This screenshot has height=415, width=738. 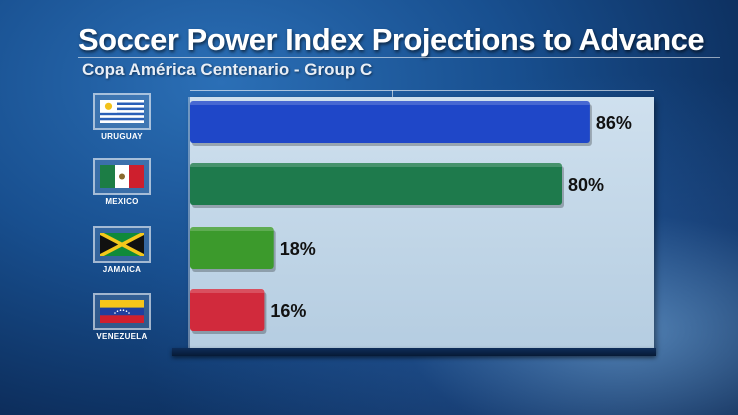 What do you see at coordinates (399, 57) in the screenshot?
I see `title-divider` at bounding box center [399, 57].